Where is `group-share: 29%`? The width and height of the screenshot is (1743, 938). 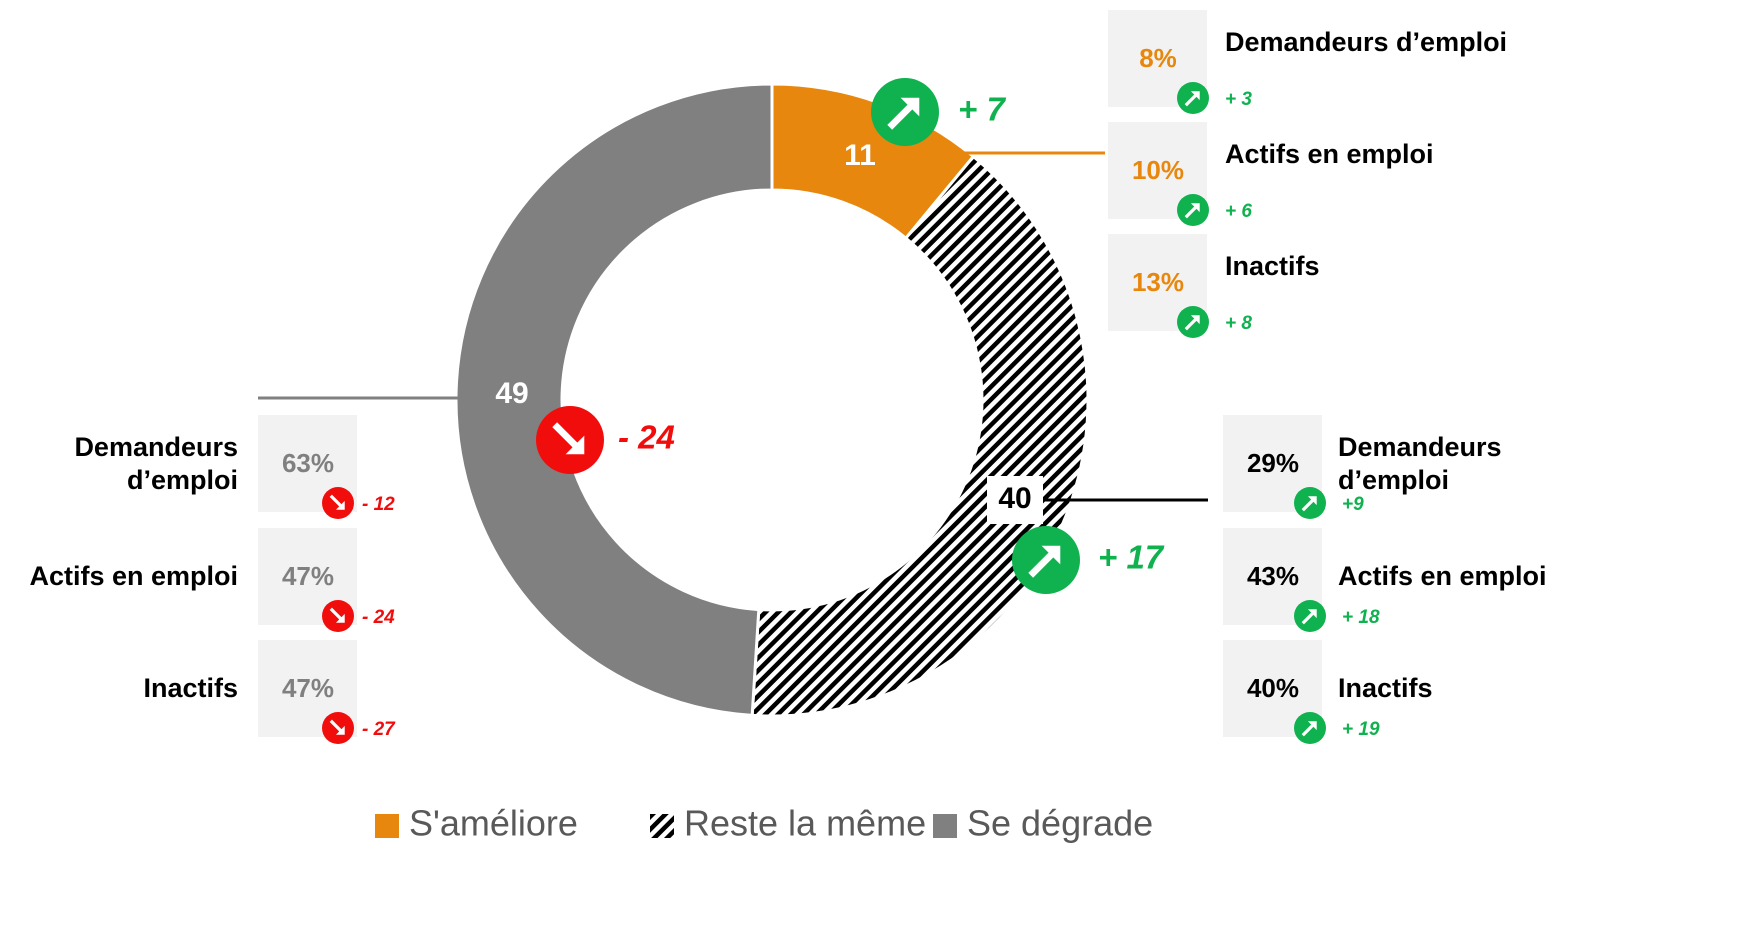 group-share: 29% is located at coordinates (1273, 463).